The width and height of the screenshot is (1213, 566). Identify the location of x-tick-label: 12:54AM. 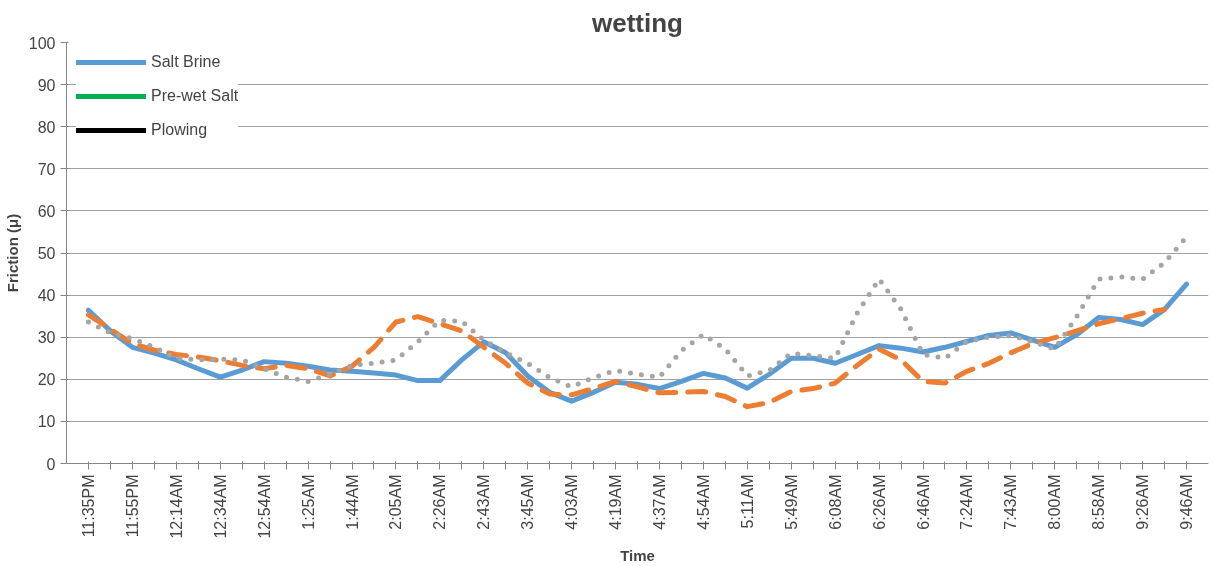
(264, 506).